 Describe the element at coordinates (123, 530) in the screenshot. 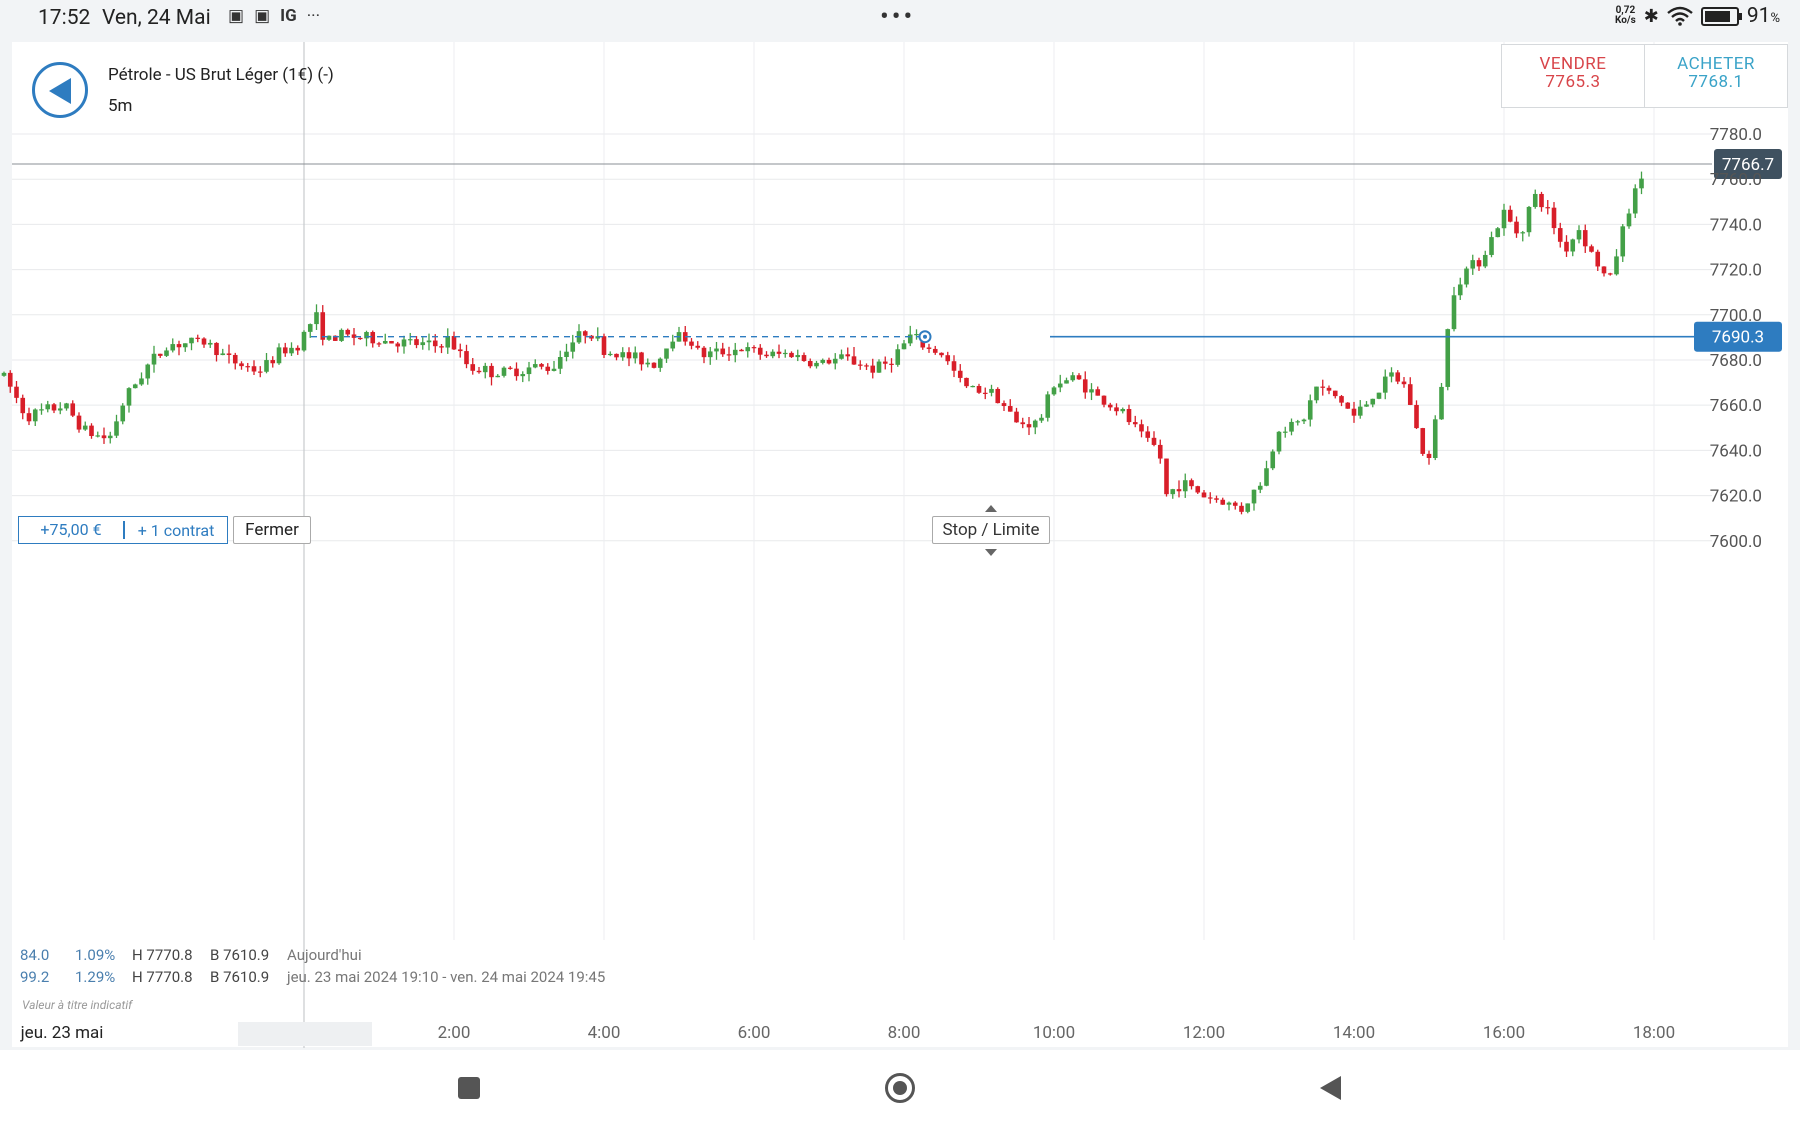

I see `position-ticket: +75,00 € + 1 contrat` at that location.